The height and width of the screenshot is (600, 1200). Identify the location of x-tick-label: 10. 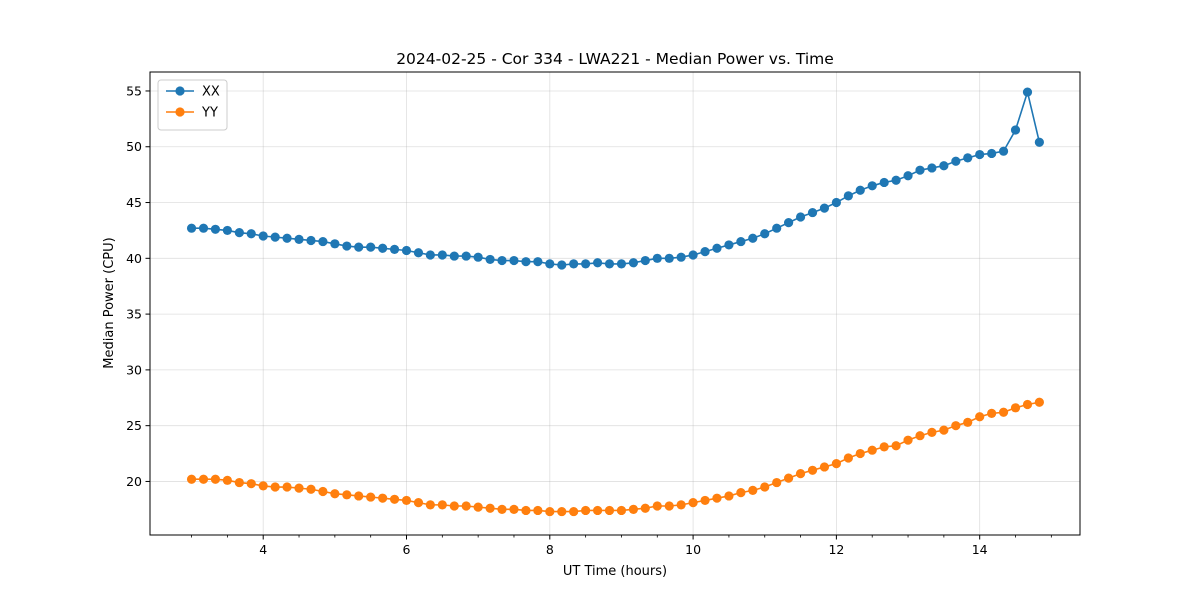
(693, 549).